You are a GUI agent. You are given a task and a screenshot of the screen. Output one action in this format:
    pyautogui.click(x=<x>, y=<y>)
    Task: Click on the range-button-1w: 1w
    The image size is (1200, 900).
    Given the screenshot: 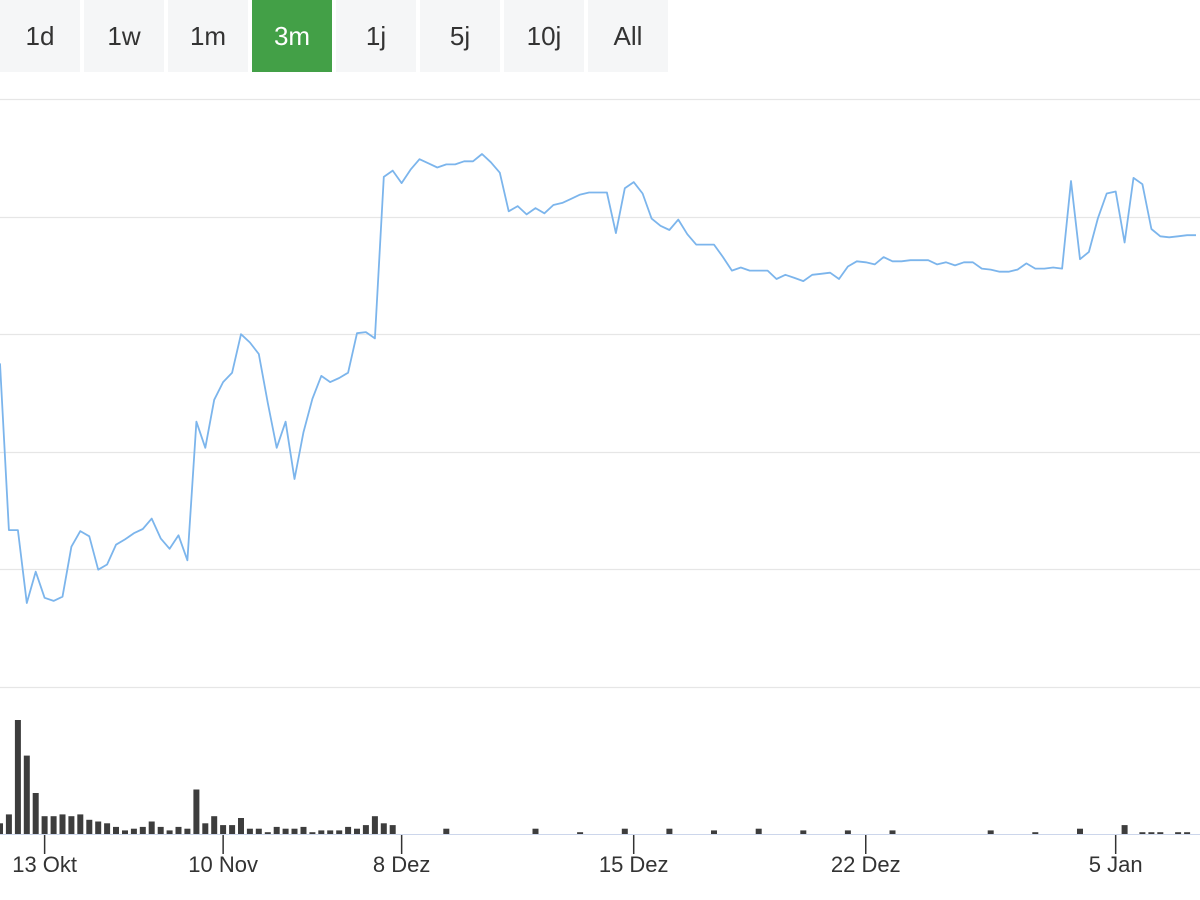 What is the action you would take?
    pyautogui.click(x=124, y=36)
    